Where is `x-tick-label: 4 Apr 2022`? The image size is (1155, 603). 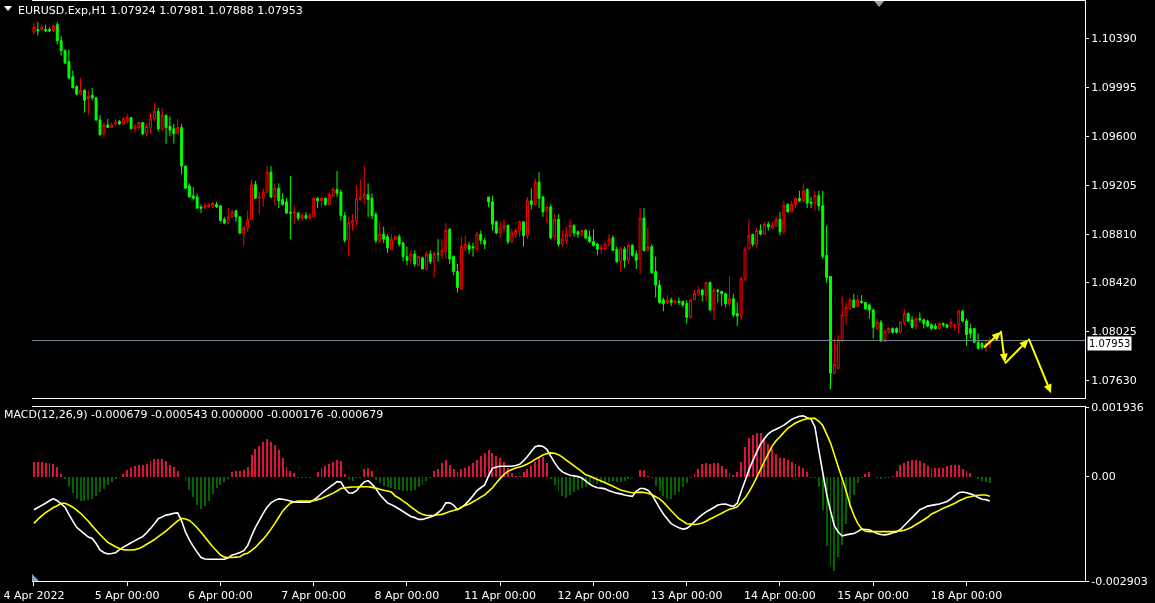
x-tick-label: 4 Apr 2022 is located at coordinates (34, 596).